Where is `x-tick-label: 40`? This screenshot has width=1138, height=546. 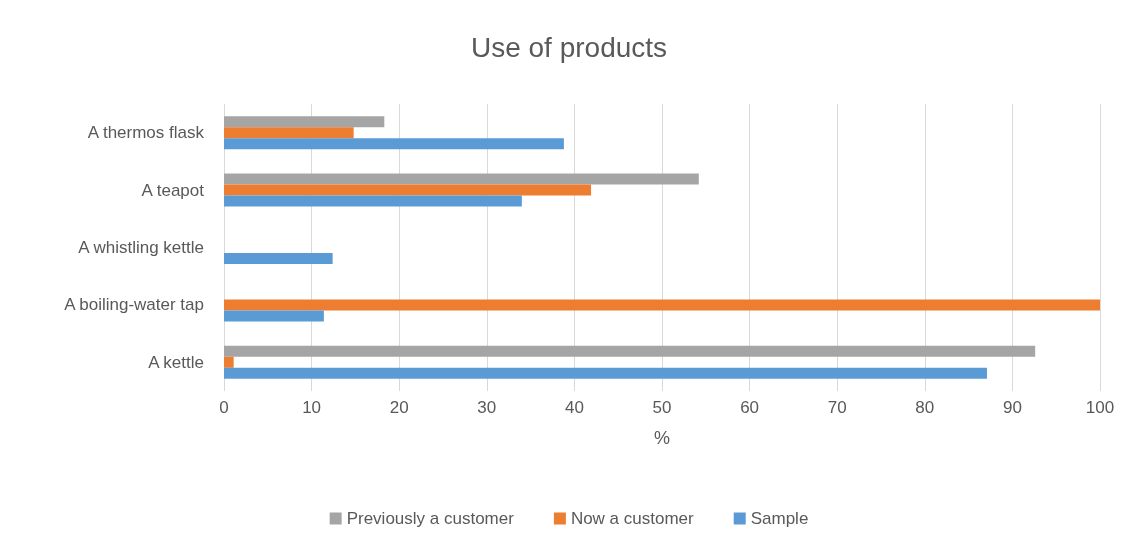 x-tick-label: 40 is located at coordinates (574, 407).